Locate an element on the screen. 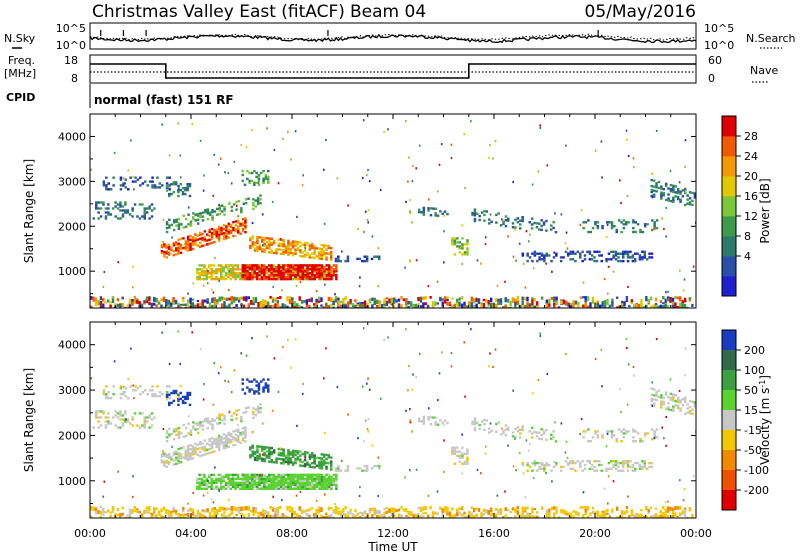  freq-unit-label: [MHz] is located at coordinates (20, 73).